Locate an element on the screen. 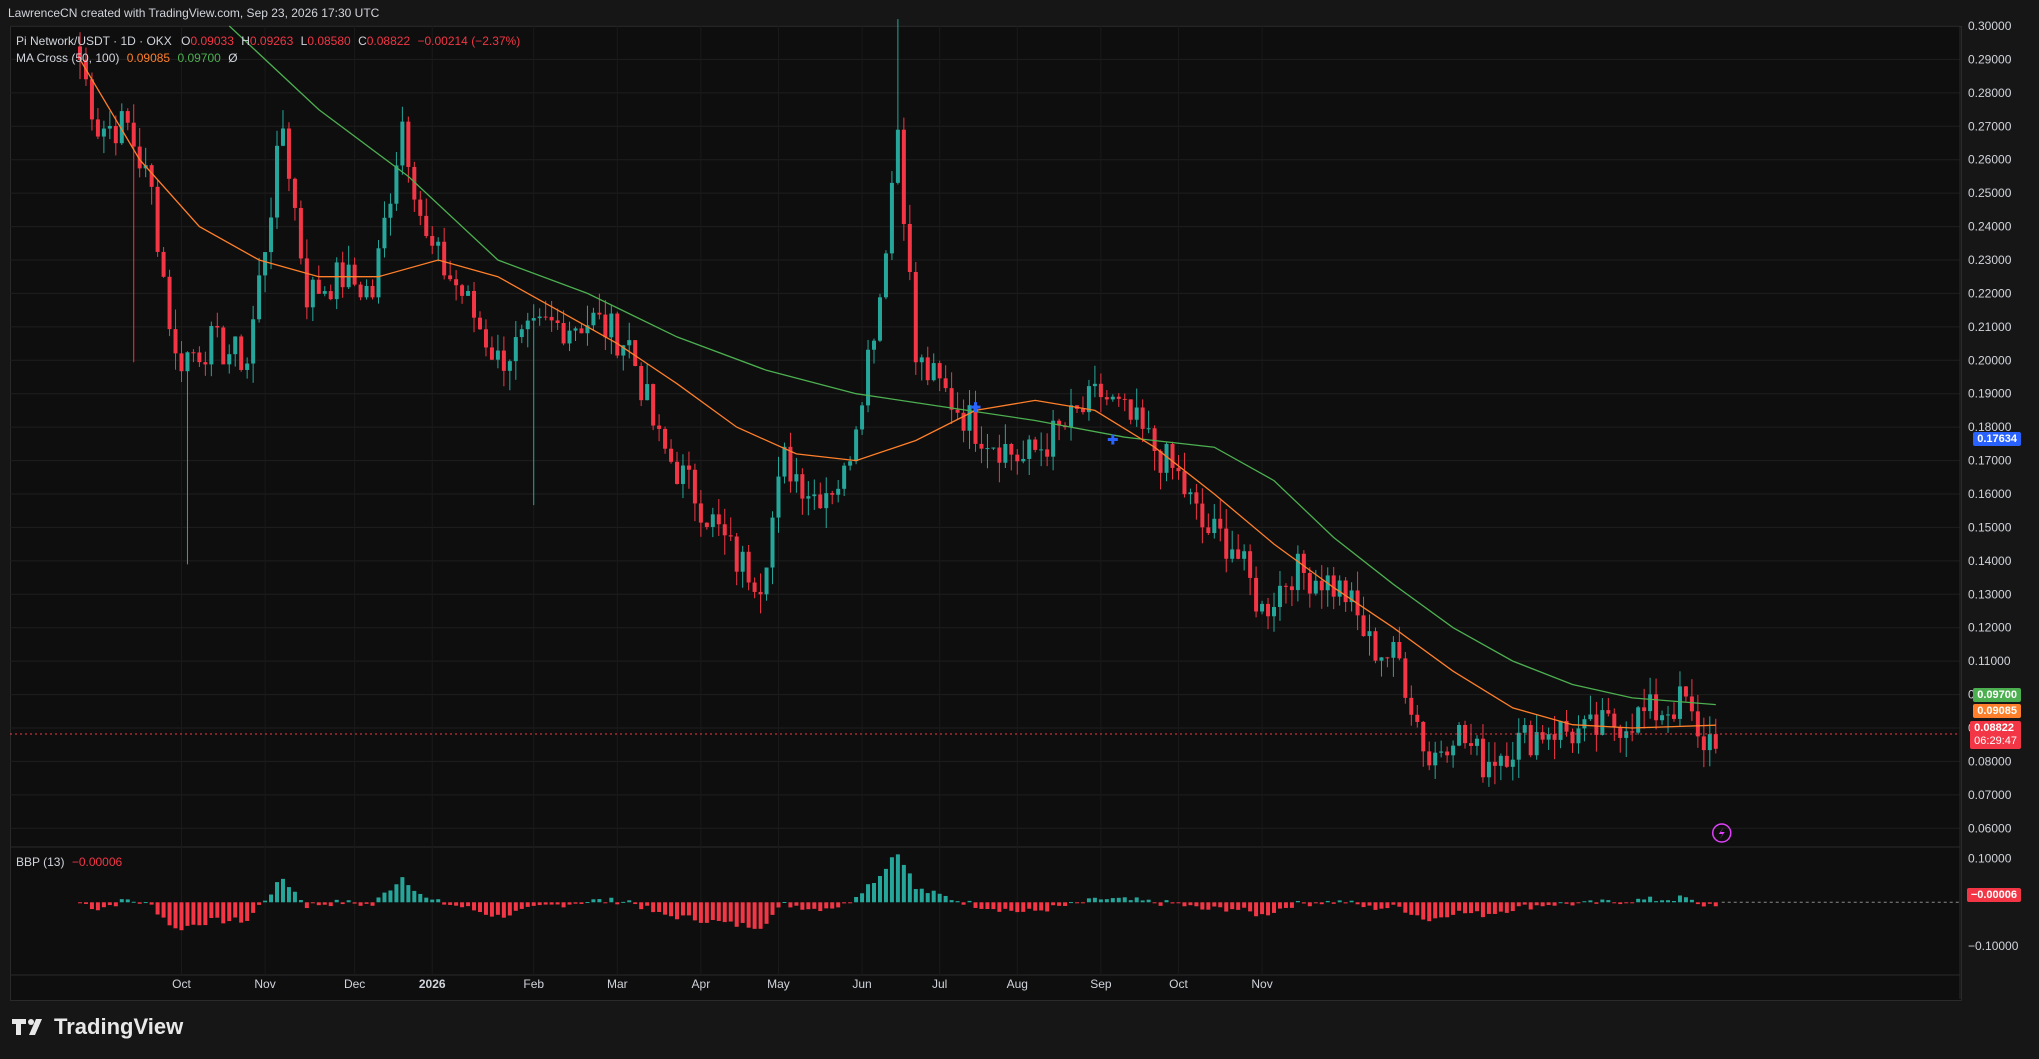 The image size is (2039, 1059). y-tick-label: 0.26000 is located at coordinates (1990, 160).